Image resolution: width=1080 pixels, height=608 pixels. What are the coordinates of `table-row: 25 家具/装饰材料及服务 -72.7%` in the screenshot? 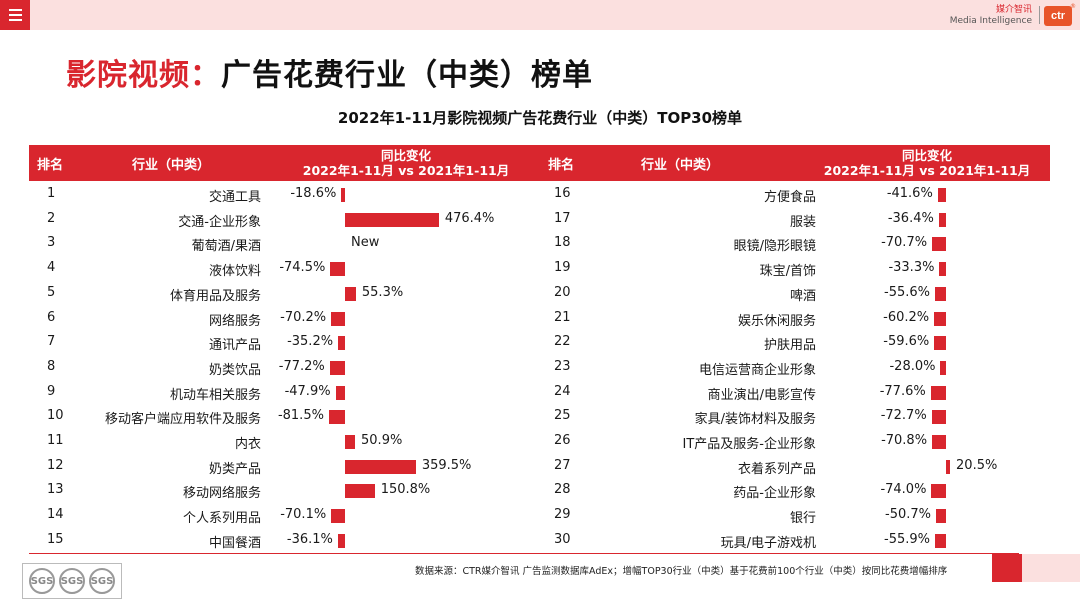 It's located at (540, 417).